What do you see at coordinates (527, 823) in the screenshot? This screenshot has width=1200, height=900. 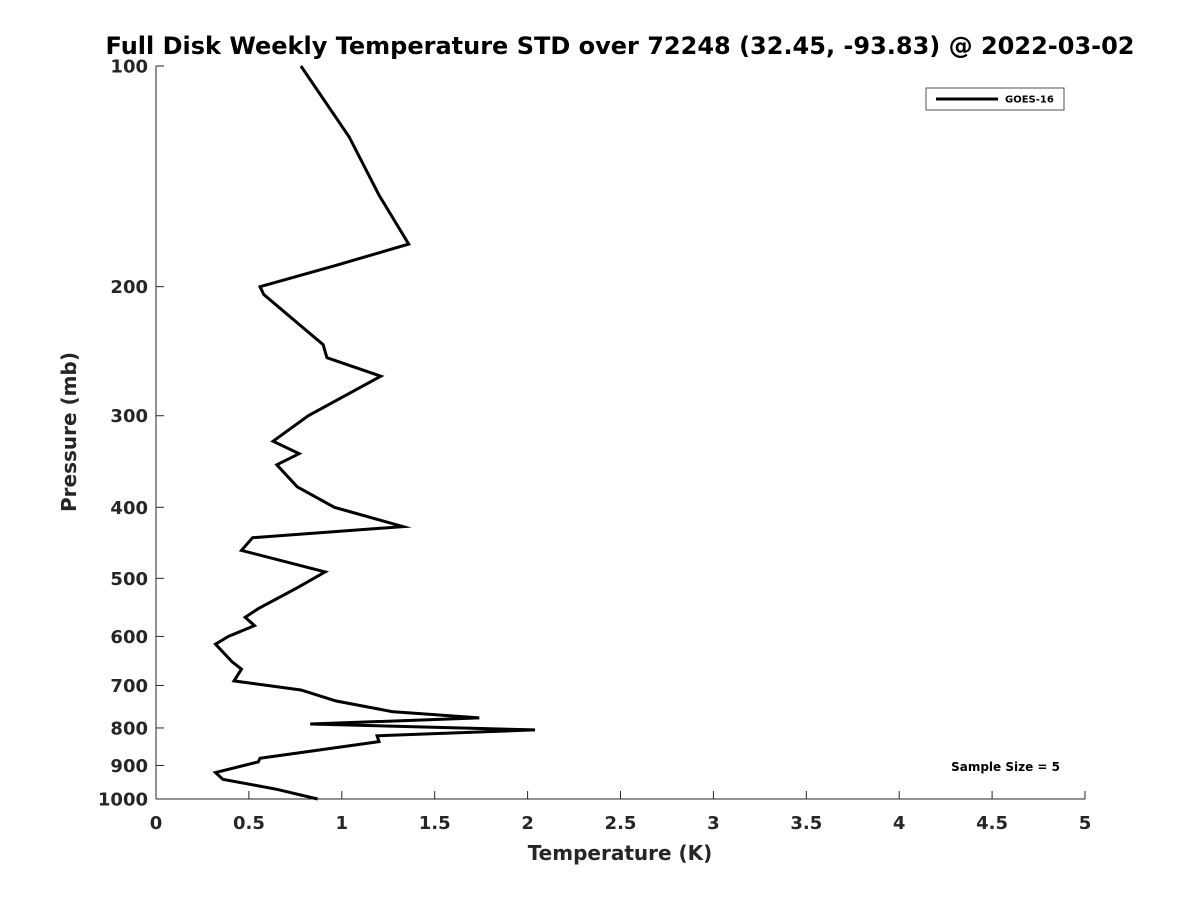 I see `x-tick-label: 2` at bounding box center [527, 823].